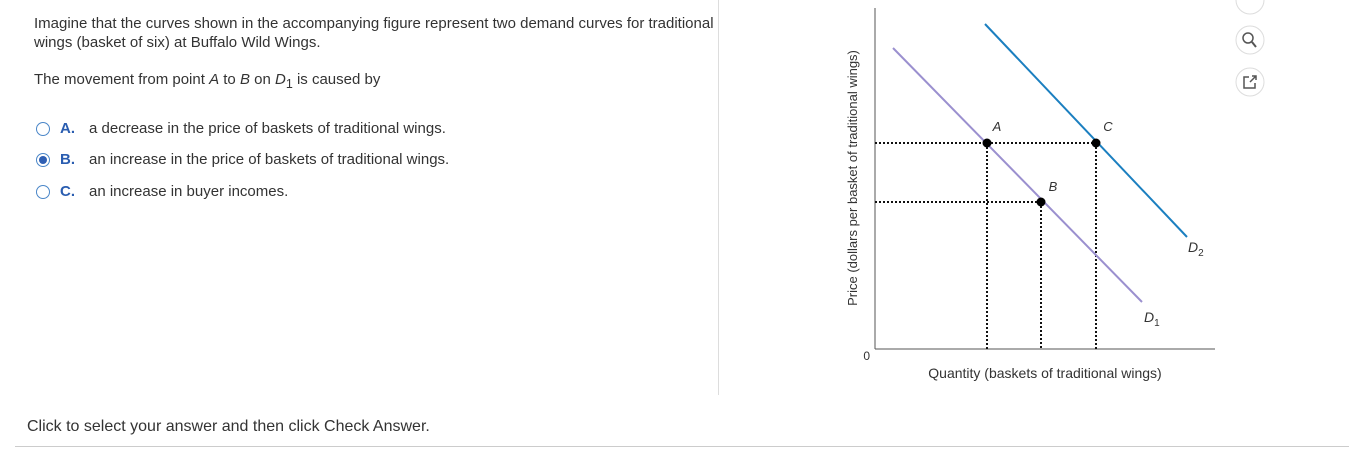  What do you see at coordinates (866, 356) in the screenshot?
I see `origin: 0` at bounding box center [866, 356].